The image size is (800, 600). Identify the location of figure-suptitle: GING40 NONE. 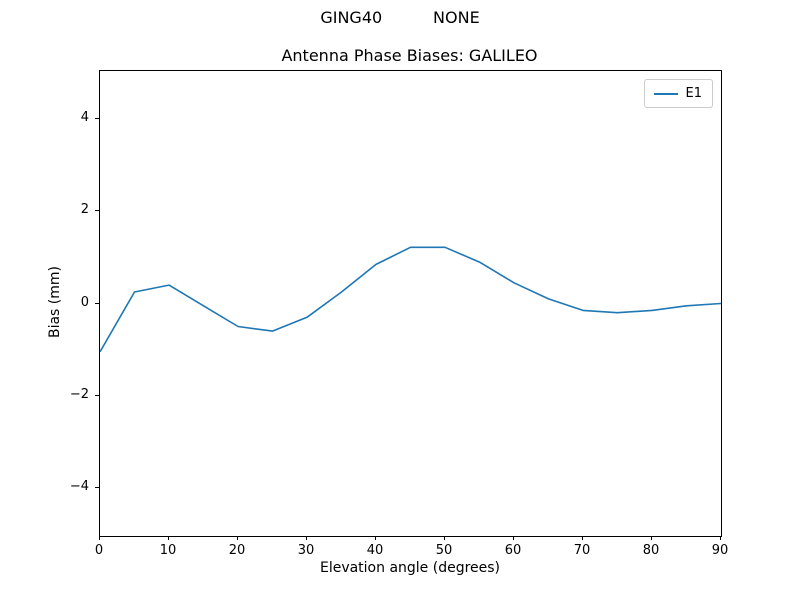
(400, 17).